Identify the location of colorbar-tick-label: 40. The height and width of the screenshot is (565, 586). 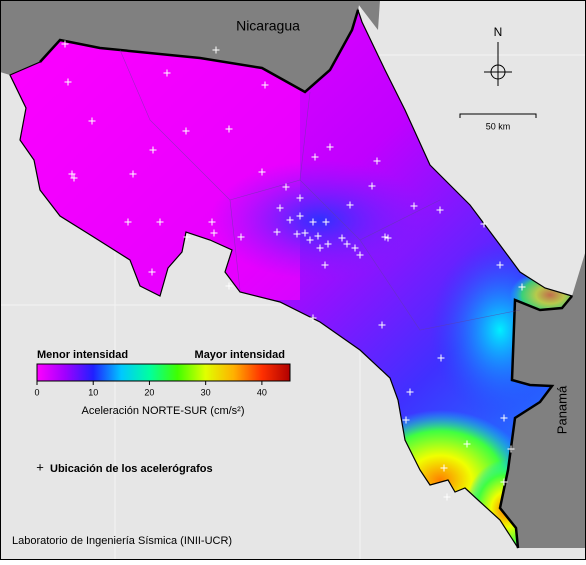
(262, 392).